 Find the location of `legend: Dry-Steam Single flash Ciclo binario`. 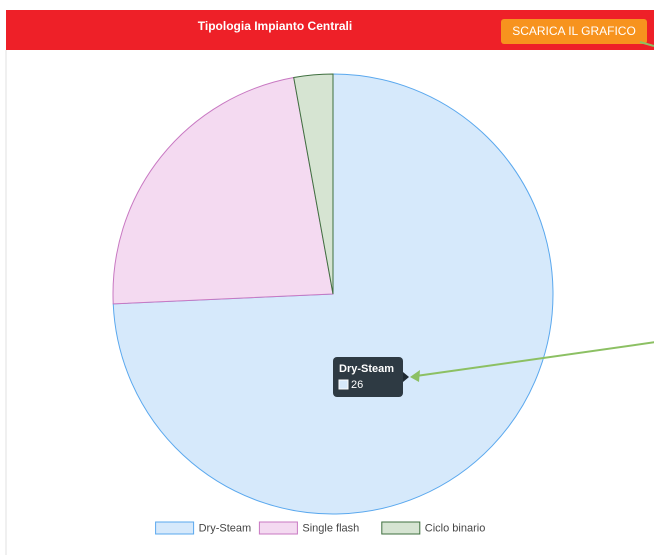

legend: Dry-Steam Single flash Ciclo binario is located at coordinates (320, 528).